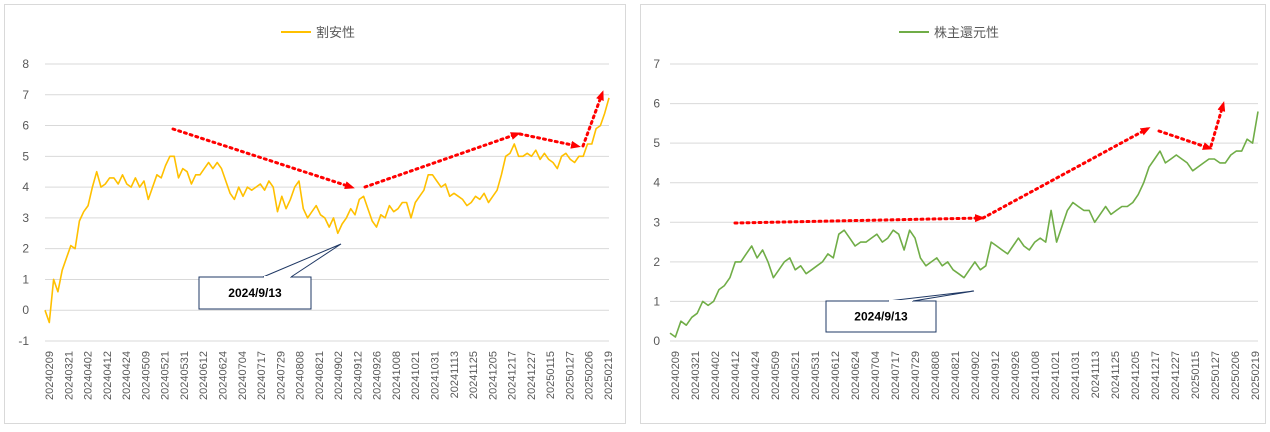 This screenshot has height=432, width=1270. What do you see at coordinates (25, 64) in the screenshot?
I see `y-tick-label: 8` at bounding box center [25, 64].